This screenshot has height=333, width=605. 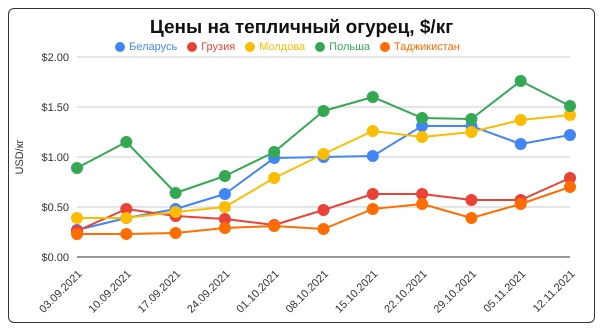 I want to click on legend-label: Грузия, so click(x=218, y=47).